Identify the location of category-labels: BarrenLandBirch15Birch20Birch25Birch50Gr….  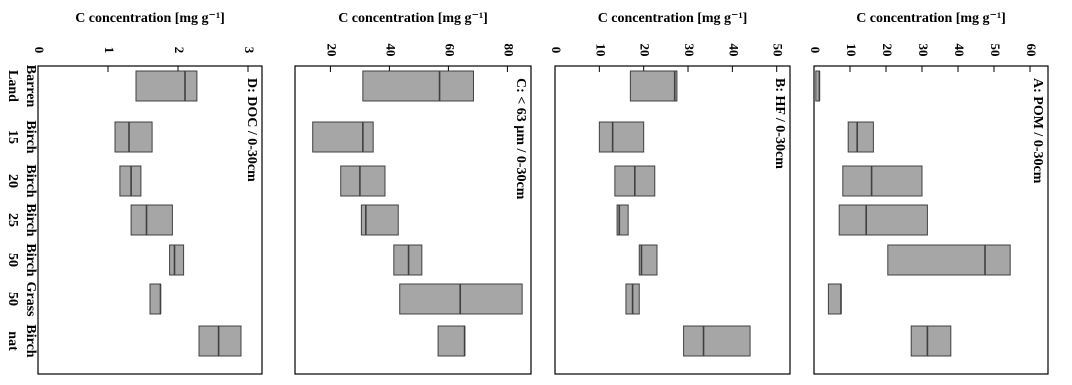
(21, 211).